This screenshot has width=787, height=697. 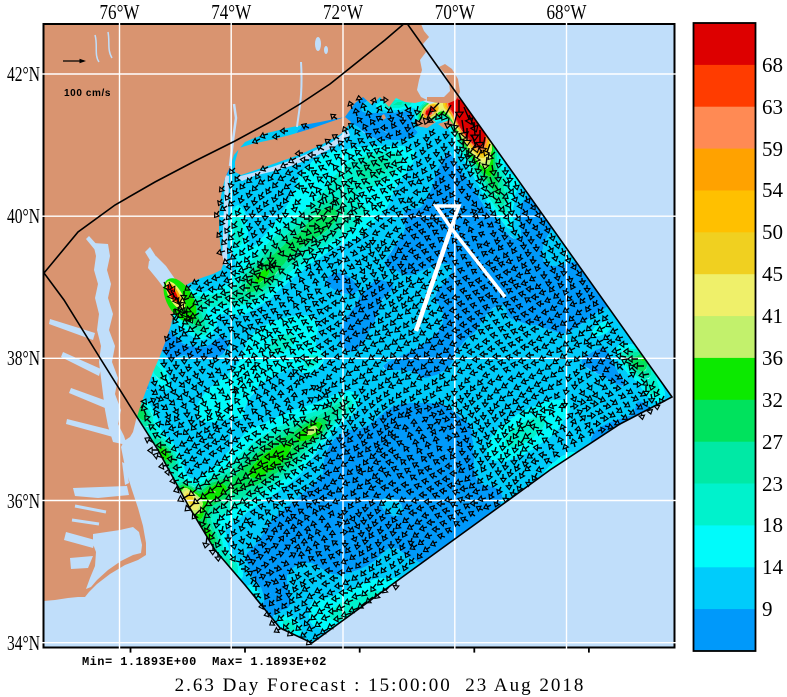 What do you see at coordinates (87, 93) in the screenshot?
I see `svg-text: 100 cm/s` at bounding box center [87, 93].